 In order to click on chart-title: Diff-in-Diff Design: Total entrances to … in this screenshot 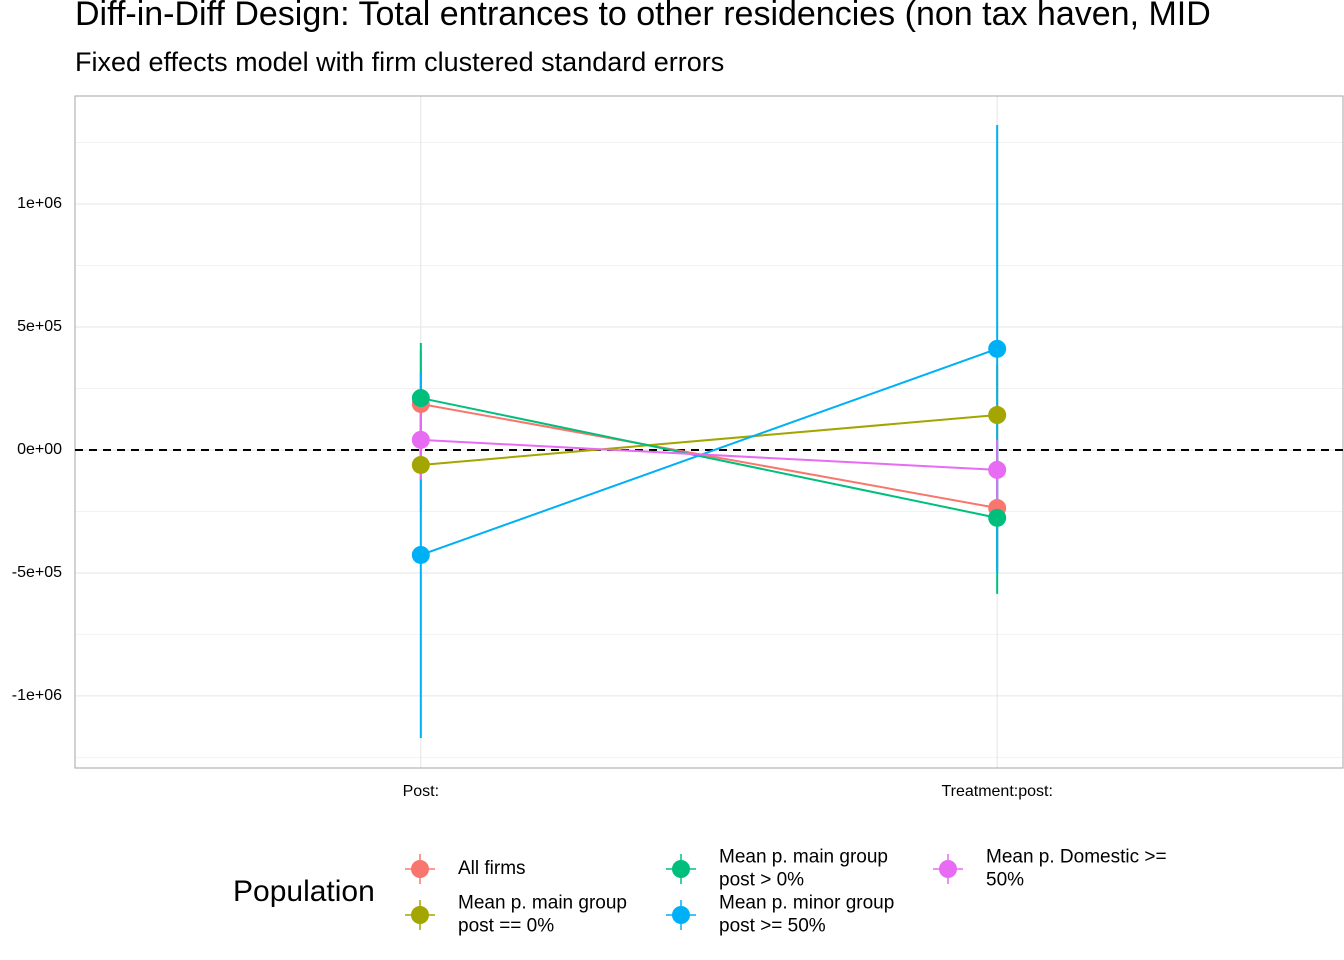, I will do `click(643, 16)`.